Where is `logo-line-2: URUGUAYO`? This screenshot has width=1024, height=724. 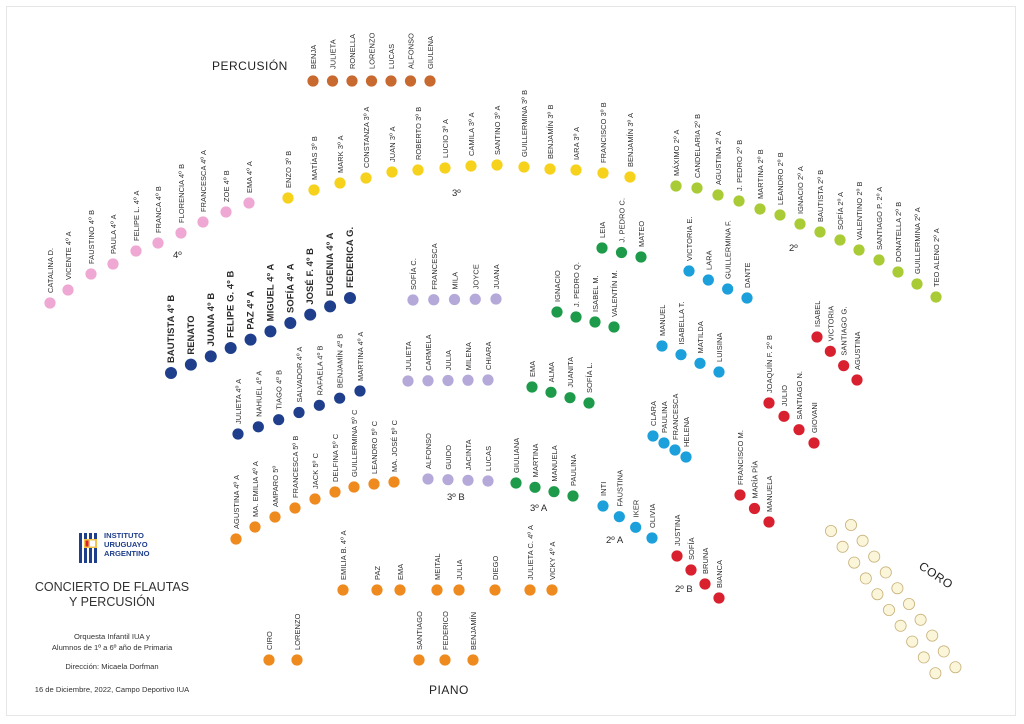
logo-line-2: URUGUAYO is located at coordinates (126, 544).